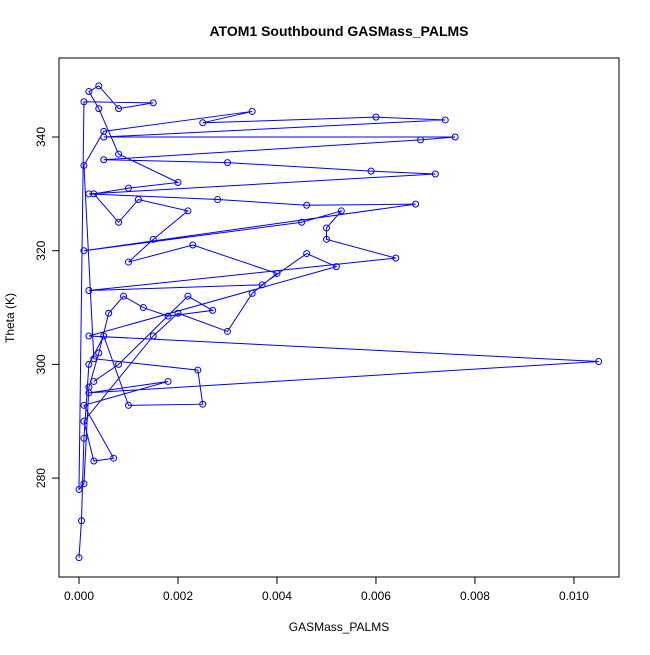 The width and height of the screenshot is (650, 655). I want to click on y-axis-label: Theta (K), so click(10, 318).